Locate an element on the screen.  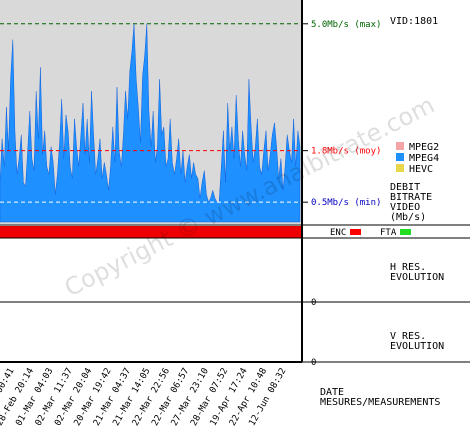
x-axis-label: DATE is located at coordinates (332, 392).